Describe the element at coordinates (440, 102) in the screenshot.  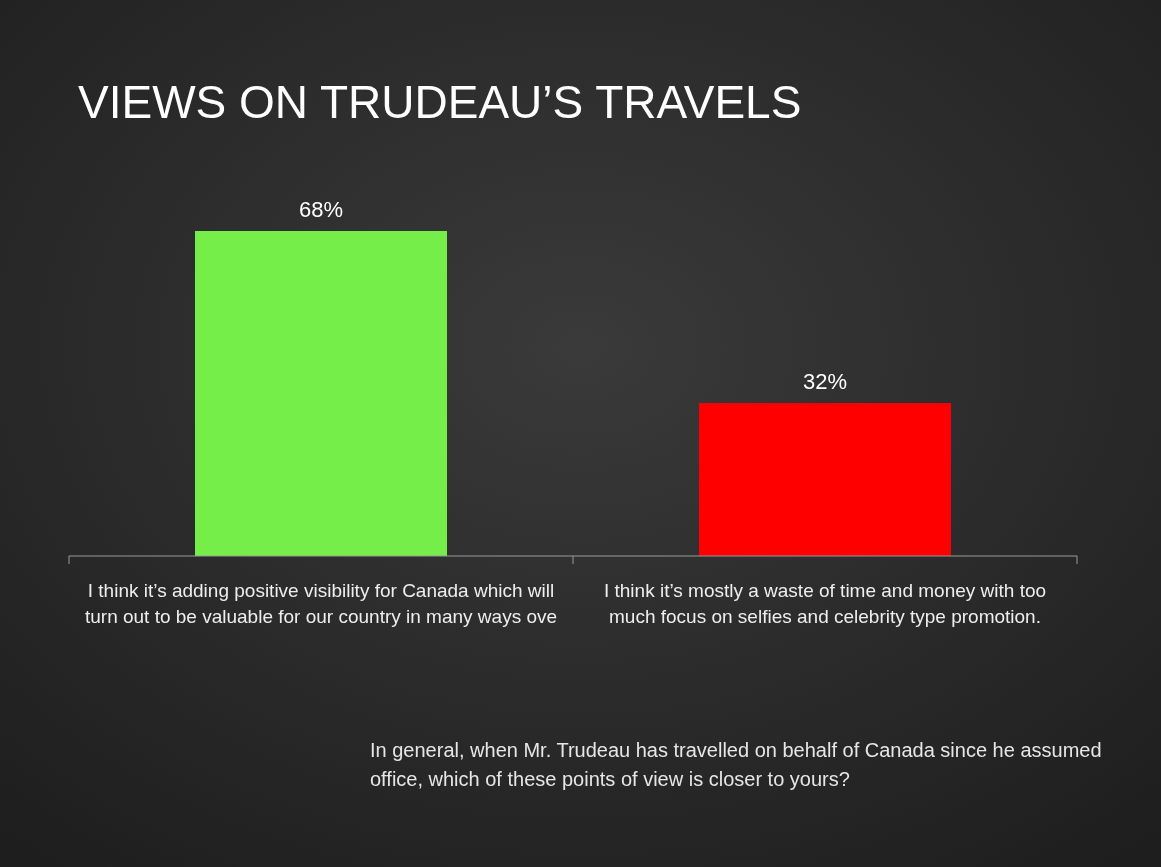
I see `chart-title: VIEWS ON TRUDEAU’S TRAVELS` at that location.